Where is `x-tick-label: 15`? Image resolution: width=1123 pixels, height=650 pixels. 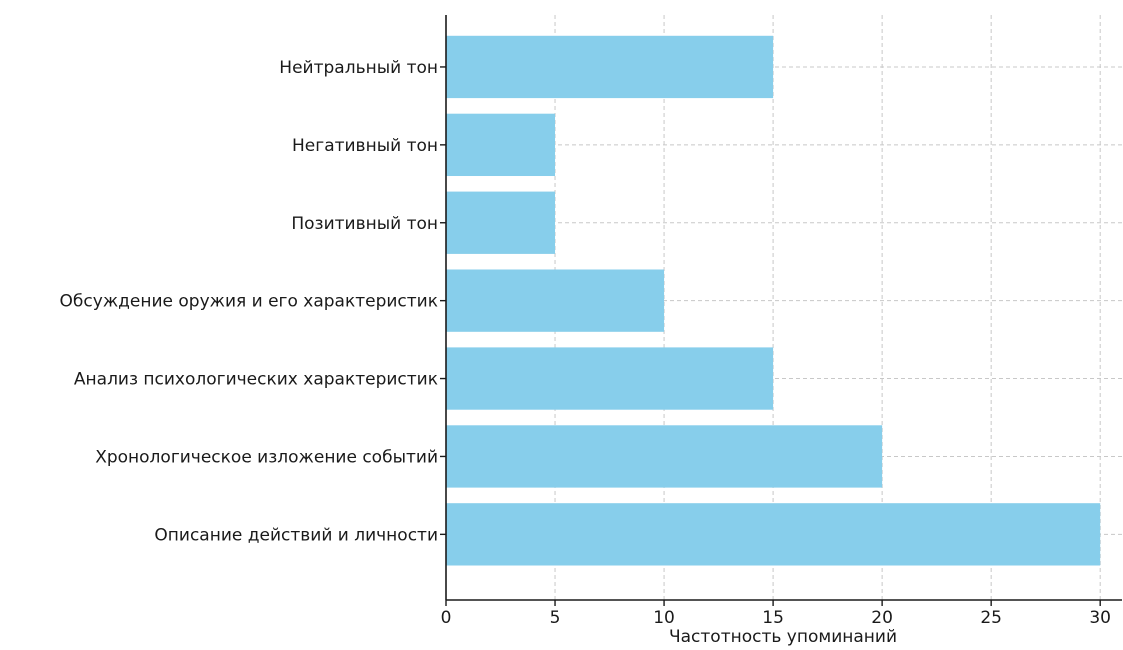
x-tick-label: 15 is located at coordinates (773, 618).